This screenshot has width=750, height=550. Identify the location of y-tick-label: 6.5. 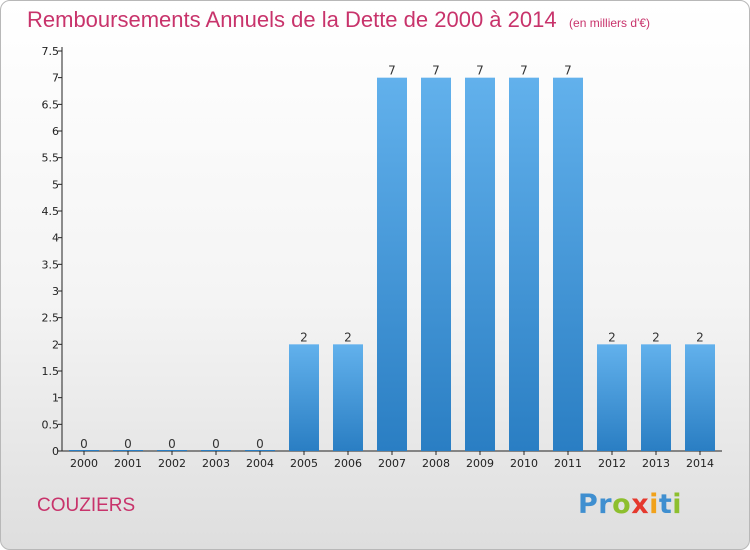
(51, 104).